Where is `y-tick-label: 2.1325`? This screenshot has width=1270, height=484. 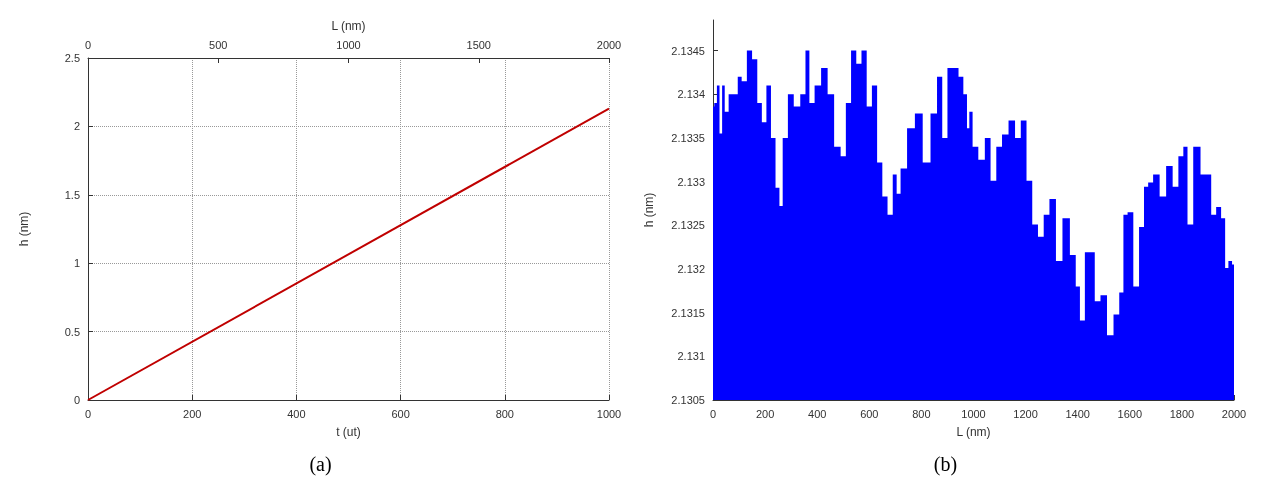
y-tick-label: 2.1325 is located at coordinates (688, 225).